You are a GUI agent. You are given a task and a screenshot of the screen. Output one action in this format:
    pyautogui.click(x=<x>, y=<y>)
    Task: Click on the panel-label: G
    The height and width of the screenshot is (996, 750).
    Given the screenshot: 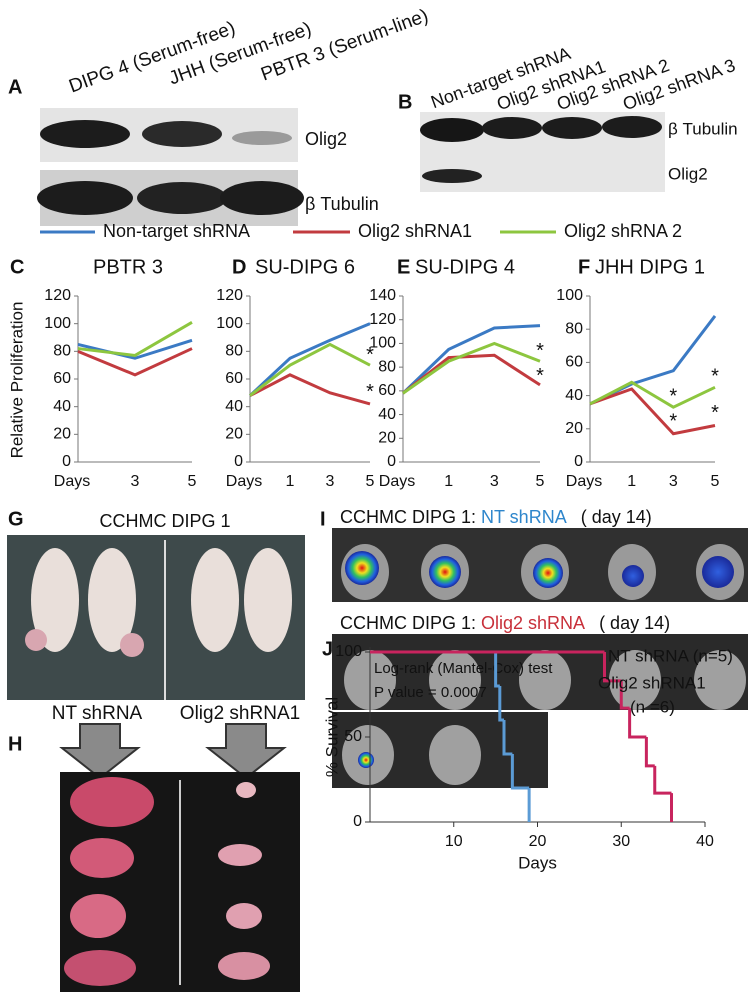 What is the action you would take?
    pyautogui.click(x=16, y=519)
    